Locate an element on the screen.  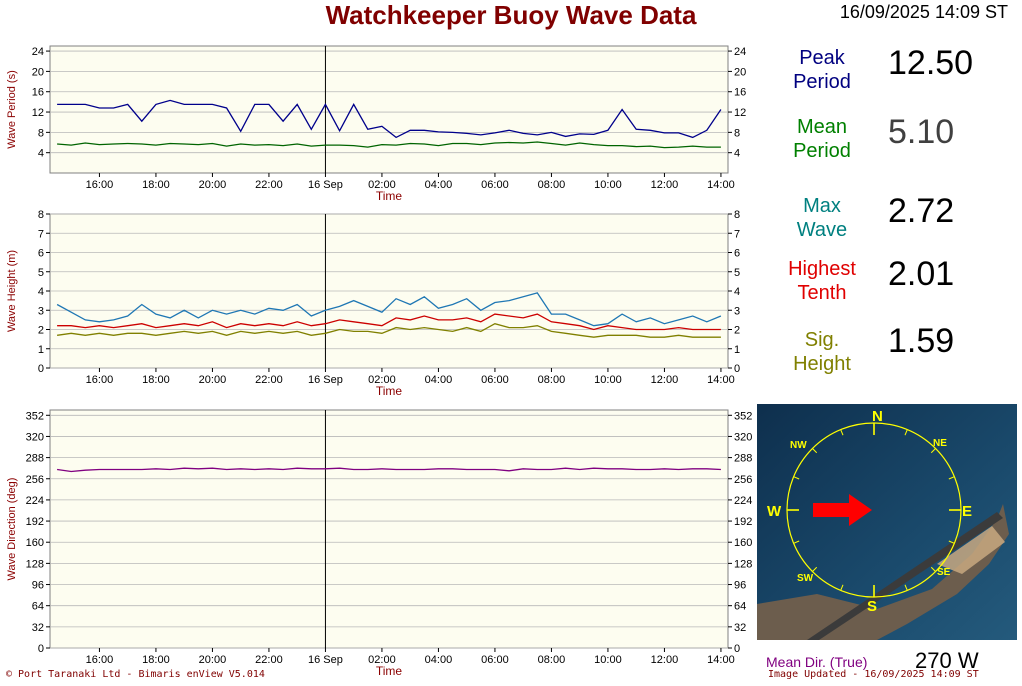
stat-peak-period-value: 12.50 is located at coordinates (931, 63).